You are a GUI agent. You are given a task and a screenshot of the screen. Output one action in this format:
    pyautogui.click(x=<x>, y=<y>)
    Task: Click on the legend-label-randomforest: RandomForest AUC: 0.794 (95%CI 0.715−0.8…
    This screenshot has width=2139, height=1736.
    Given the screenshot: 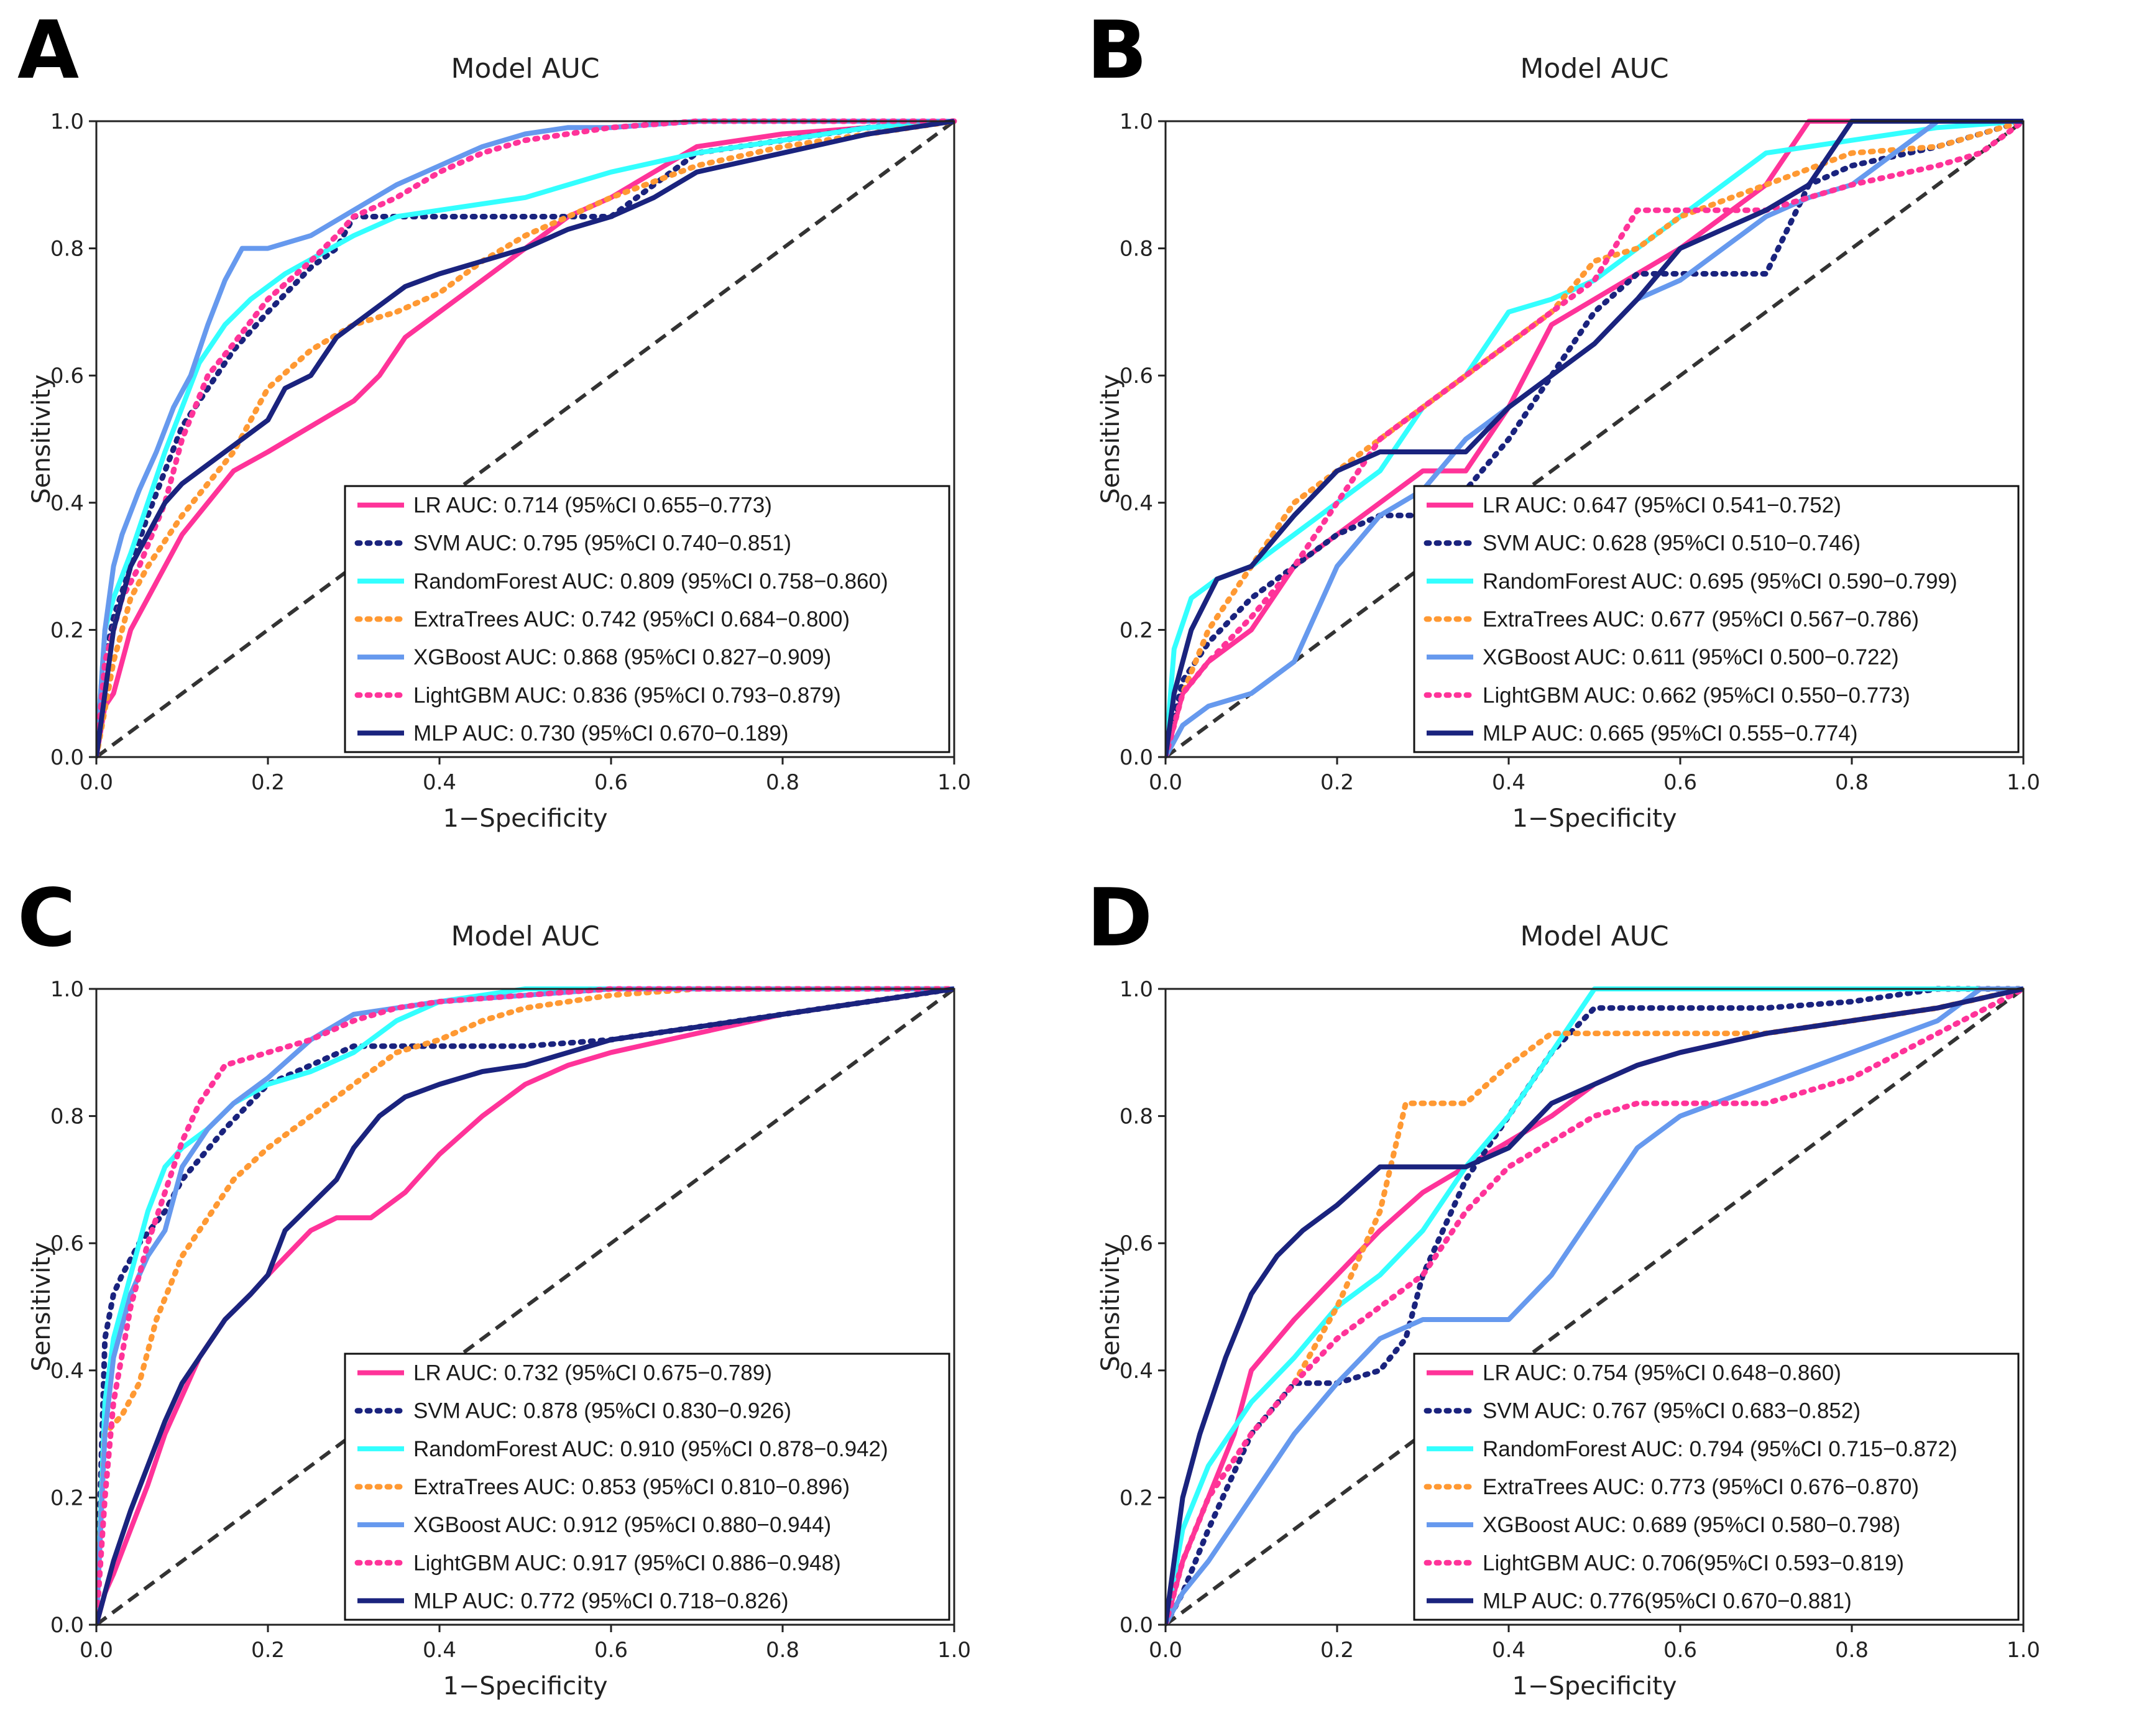 What is the action you would take?
    pyautogui.click(x=1720, y=1449)
    